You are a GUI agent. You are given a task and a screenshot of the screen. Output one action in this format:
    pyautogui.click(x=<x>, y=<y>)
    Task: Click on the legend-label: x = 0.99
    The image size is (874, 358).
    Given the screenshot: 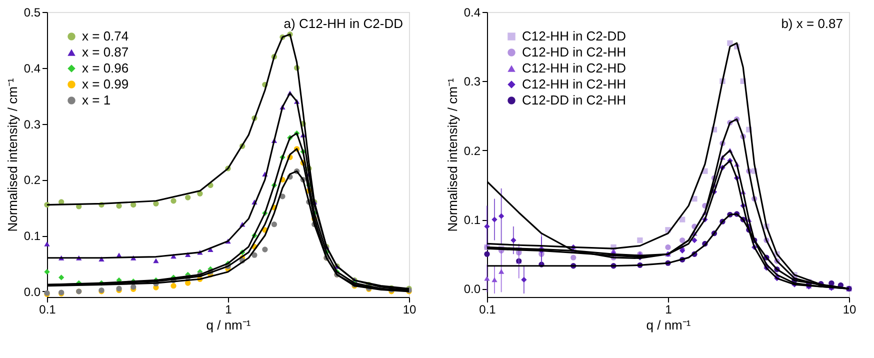 What is the action you would take?
    pyautogui.click(x=105, y=84)
    